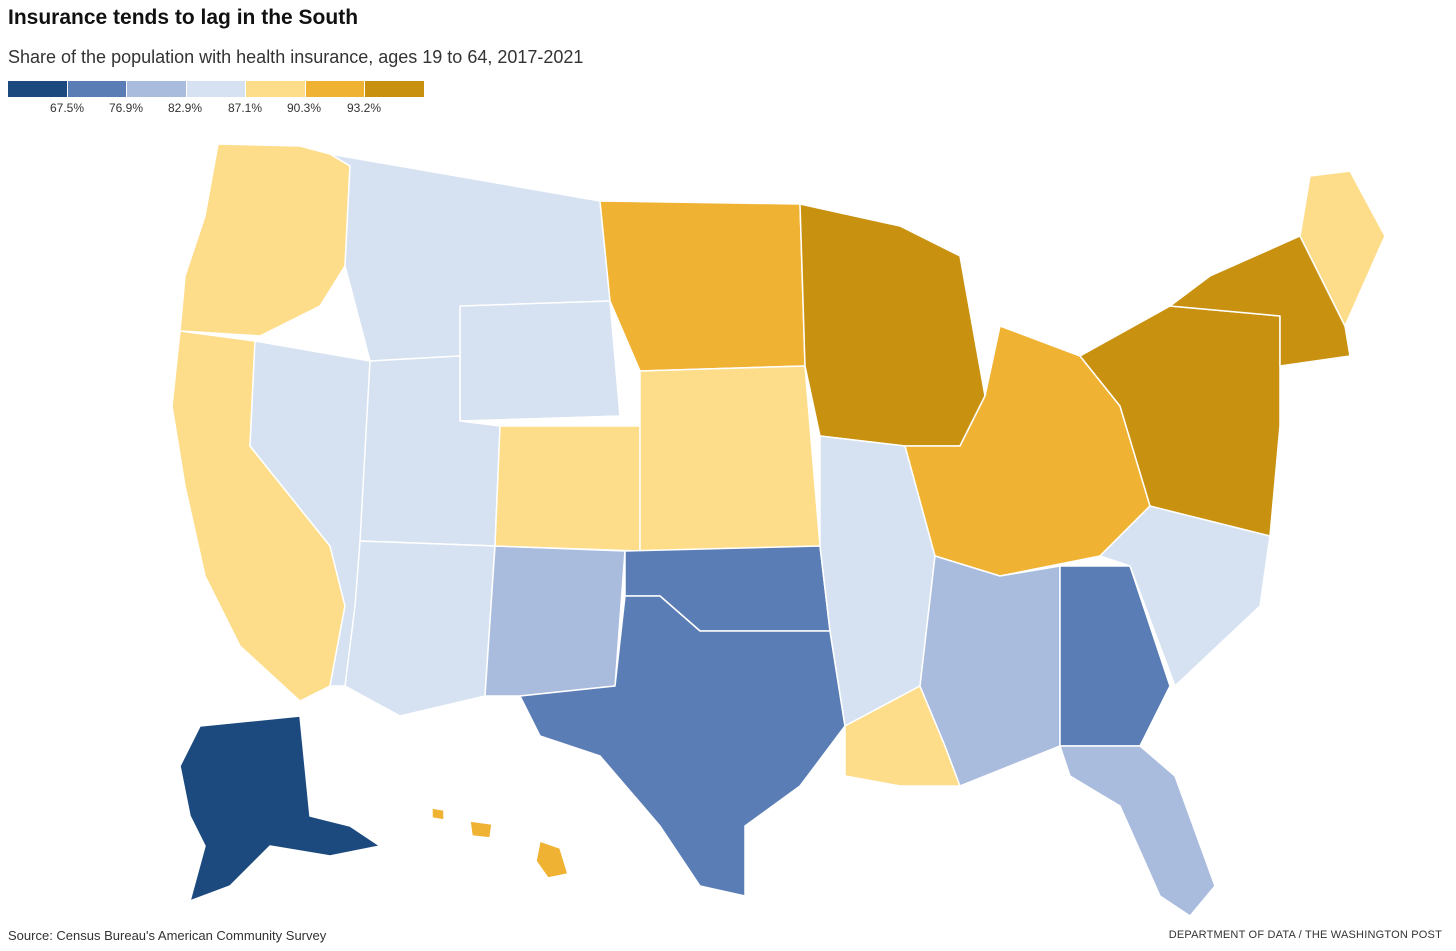 Image resolution: width=1456 pixels, height=951 pixels. I want to click on color-legend: 67.5% 76.9% 82.9% 87.1% 90.3% 93.2%, so click(216, 101).